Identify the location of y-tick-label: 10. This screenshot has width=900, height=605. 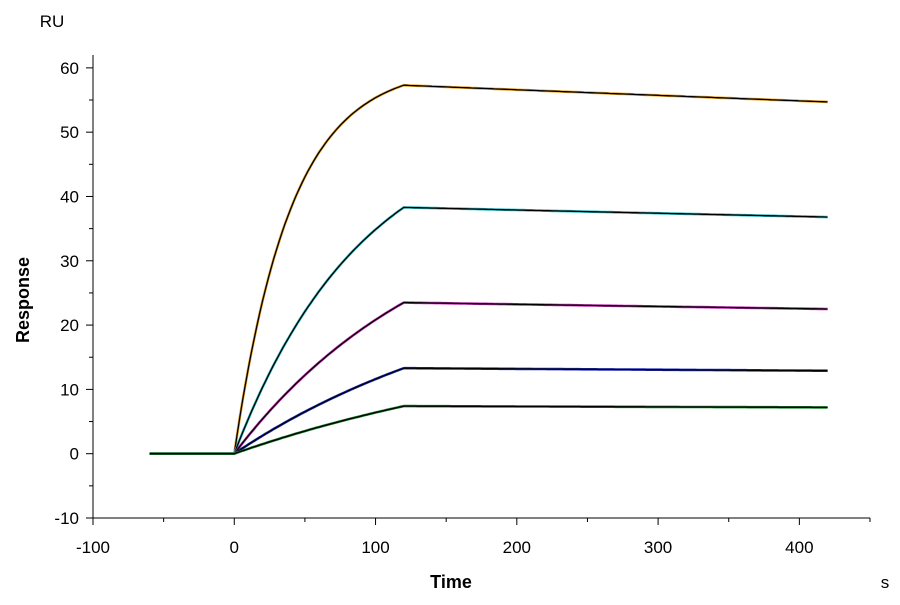
(69, 389).